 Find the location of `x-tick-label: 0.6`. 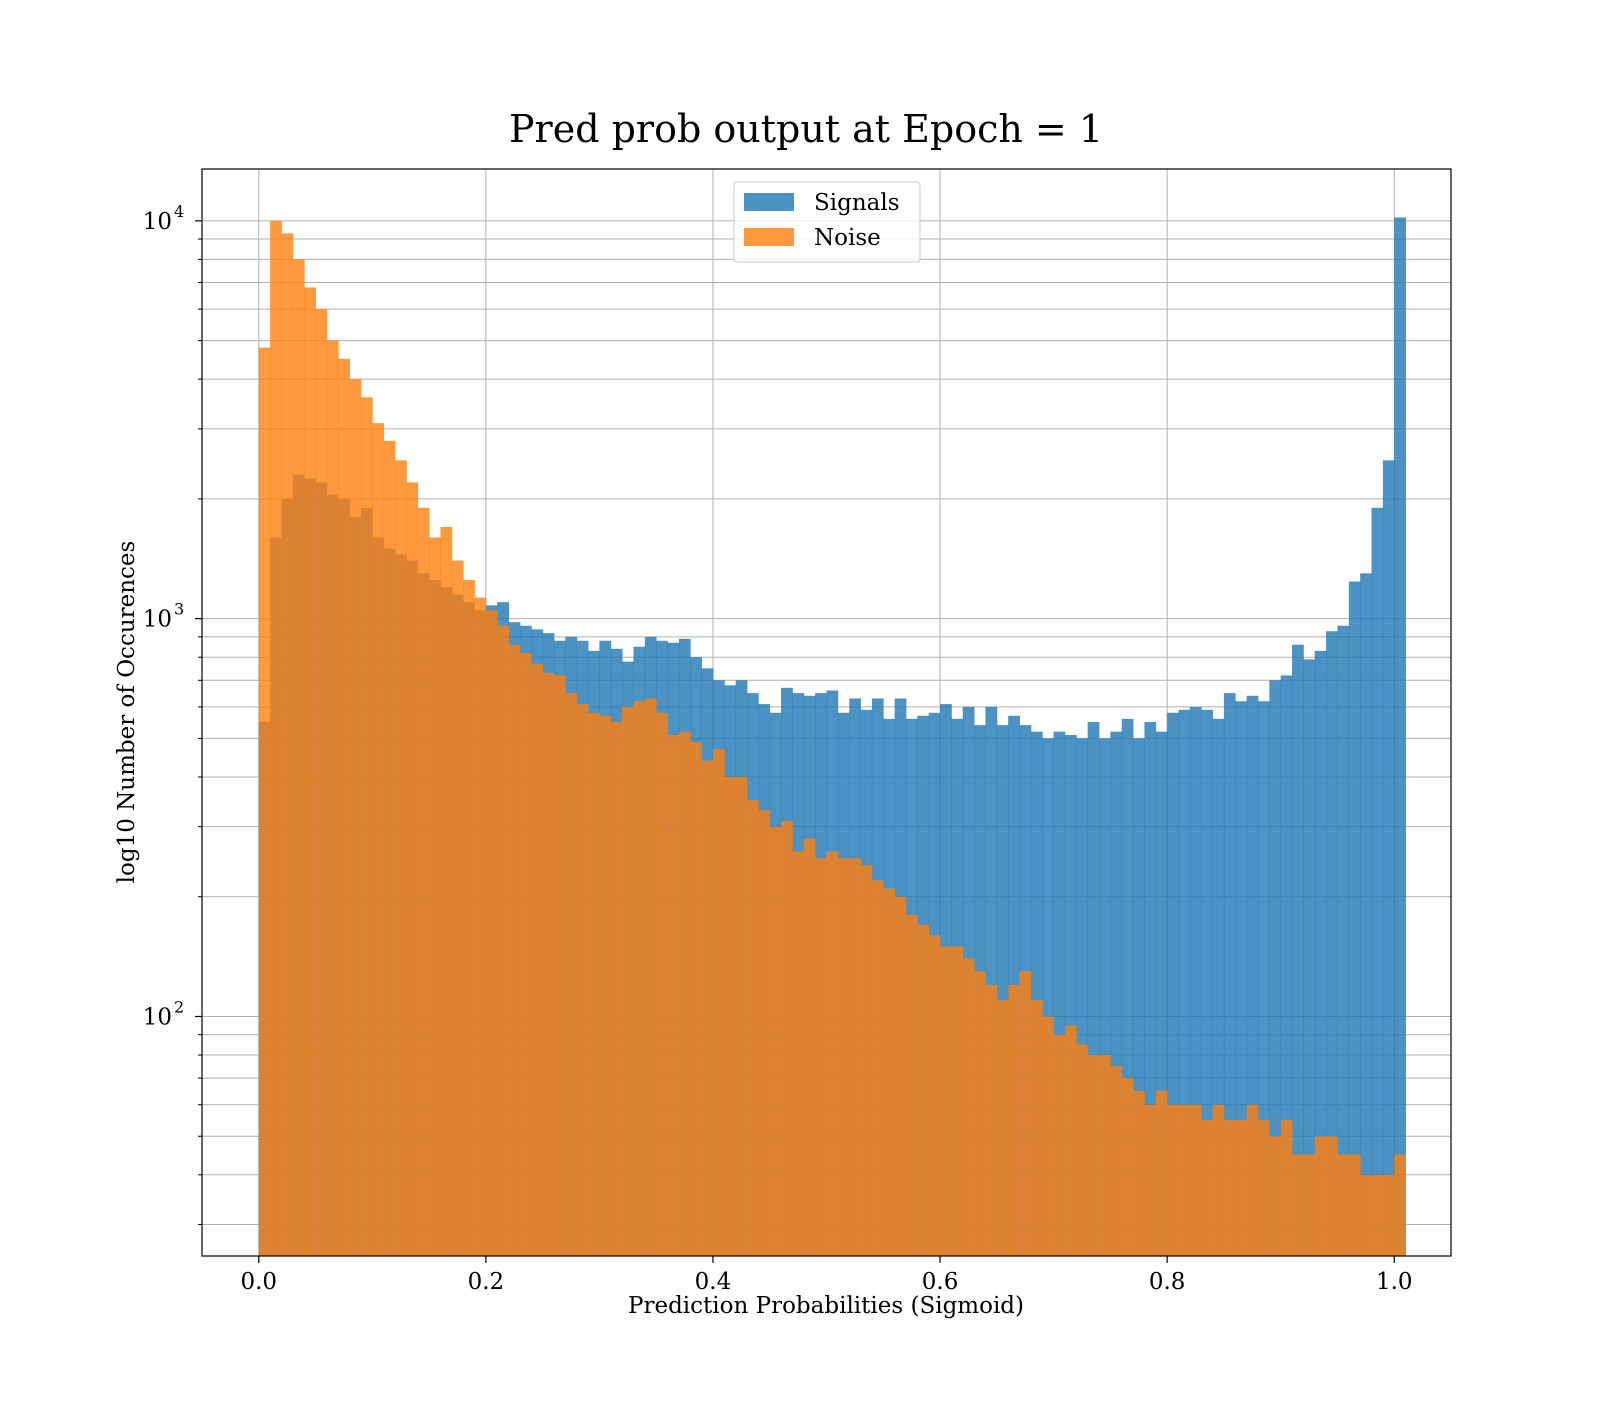

x-tick-label: 0.6 is located at coordinates (940, 1282).